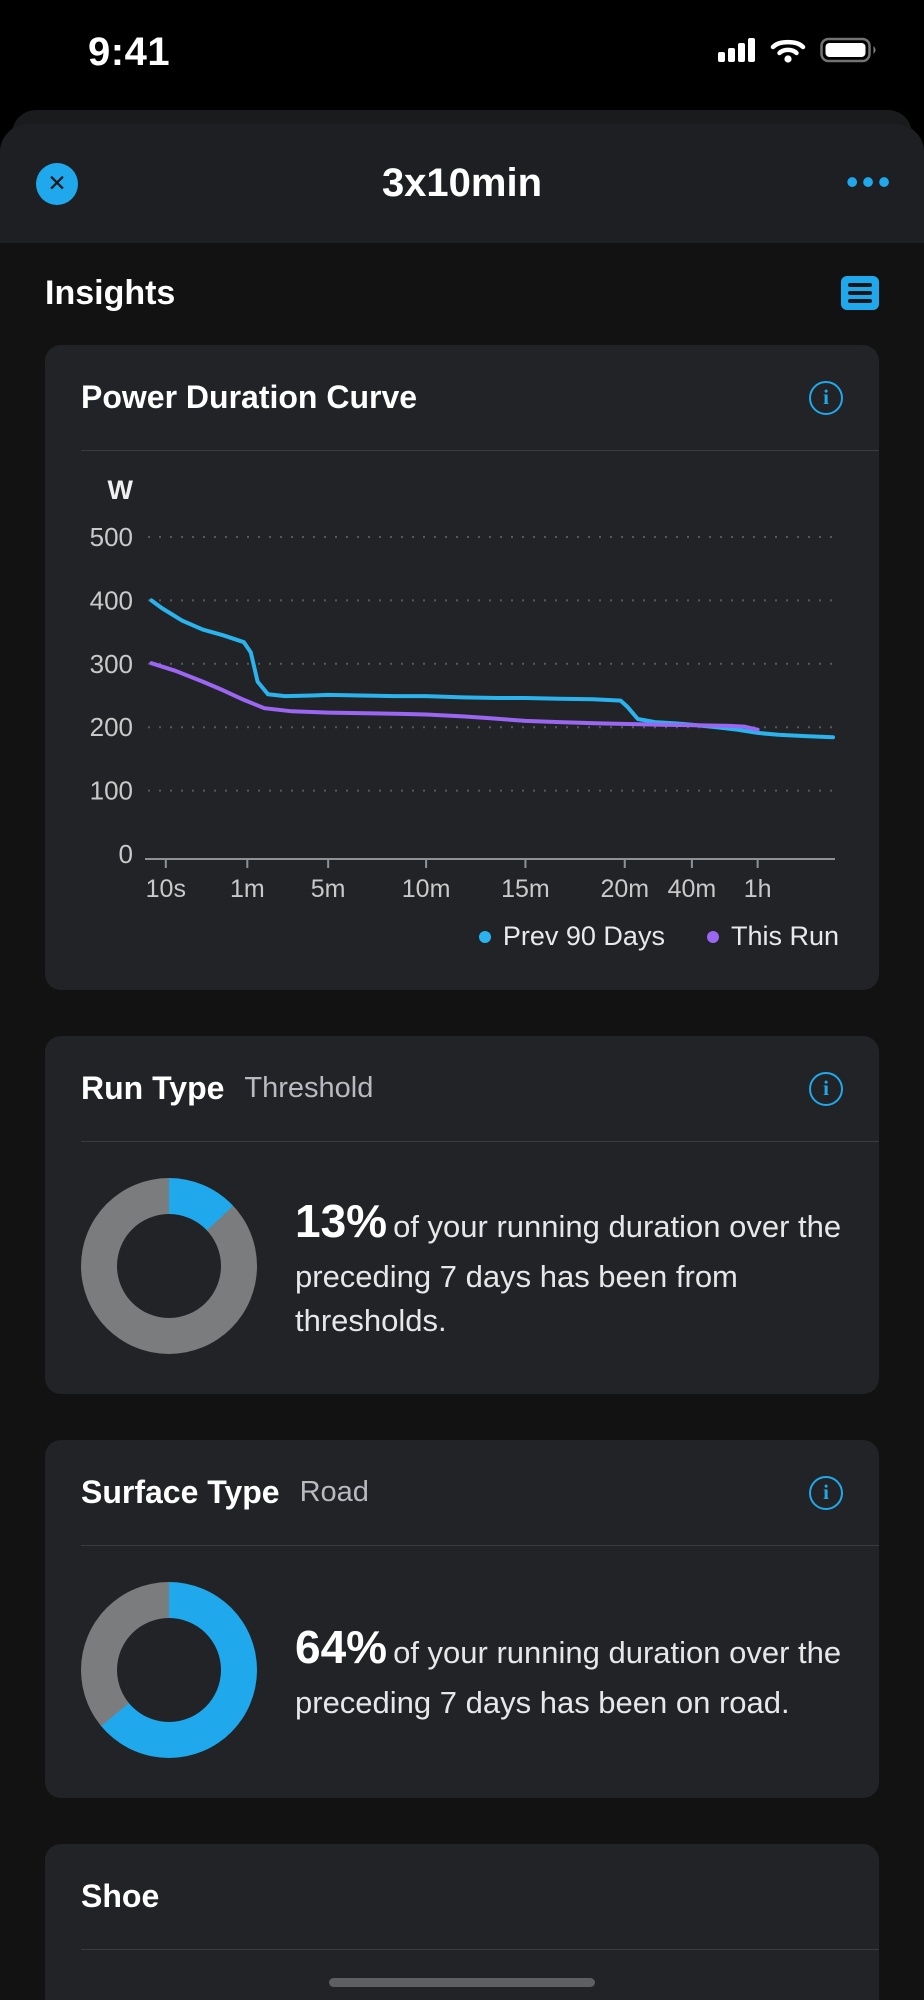 Image resolution: width=924 pixels, height=2000 pixels. What do you see at coordinates (249, 397) in the screenshot?
I see `card-title: Power Duration Curve` at bounding box center [249, 397].